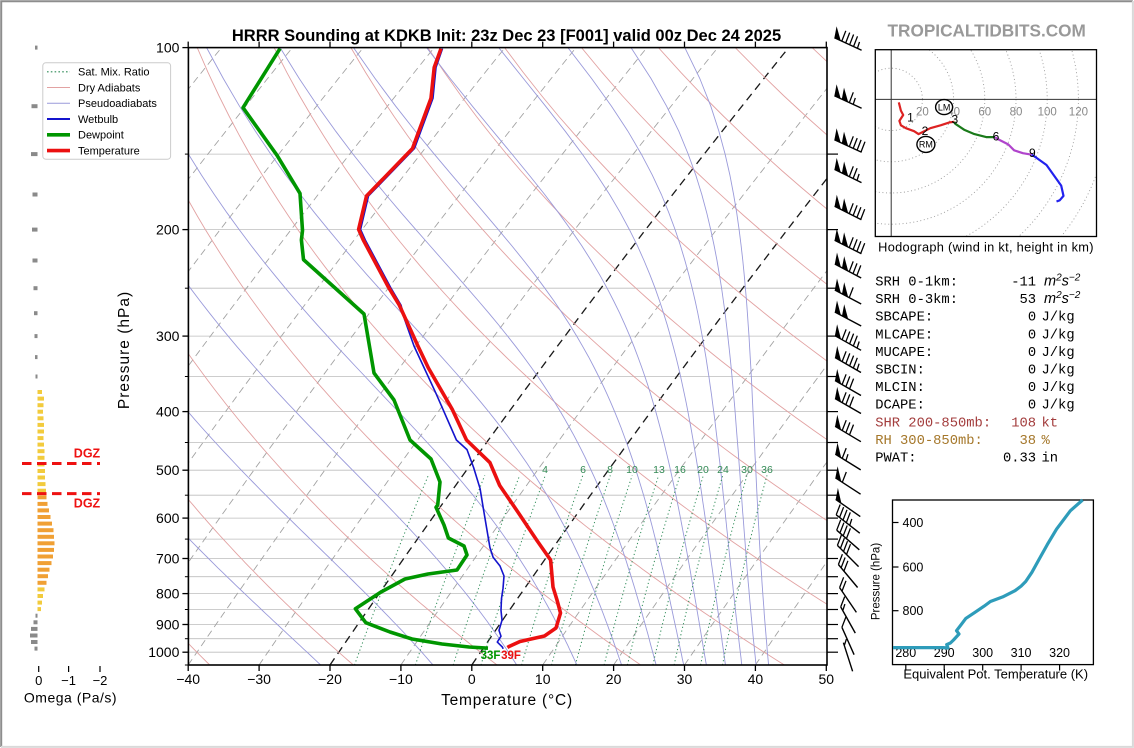 This screenshot has height=748, width=1134. I want to click on svg-text: 900, so click(168, 624).